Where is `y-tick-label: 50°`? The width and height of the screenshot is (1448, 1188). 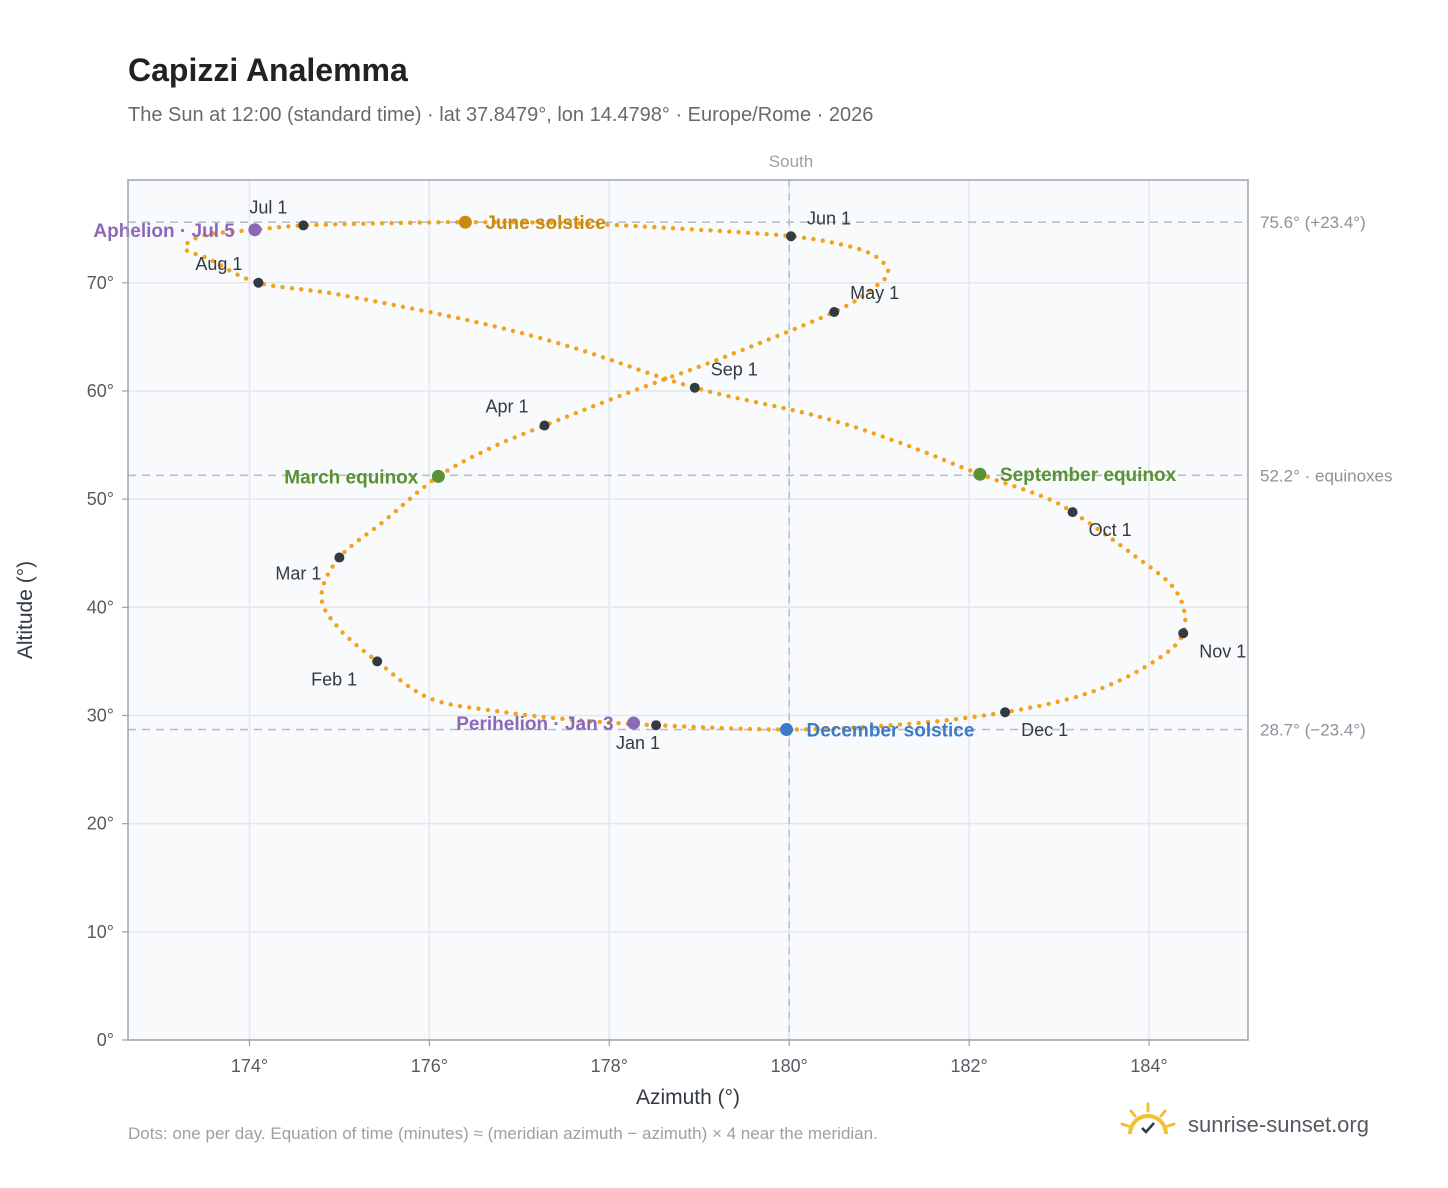 y-tick-label: 50° is located at coordinates (100, 499).